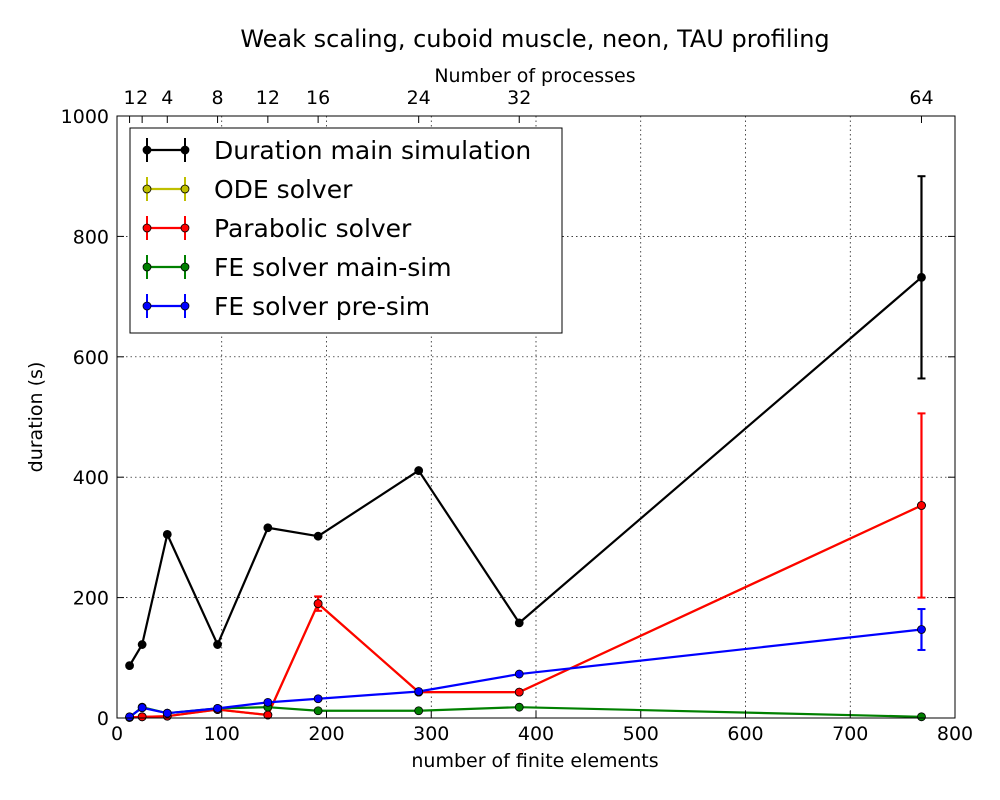 This screenshot has width=1000, height=800. What do you see at coordinates (283, 189) in the screenshot?
I see `legend-label: ODE solver` at bounding box center [283, 189].